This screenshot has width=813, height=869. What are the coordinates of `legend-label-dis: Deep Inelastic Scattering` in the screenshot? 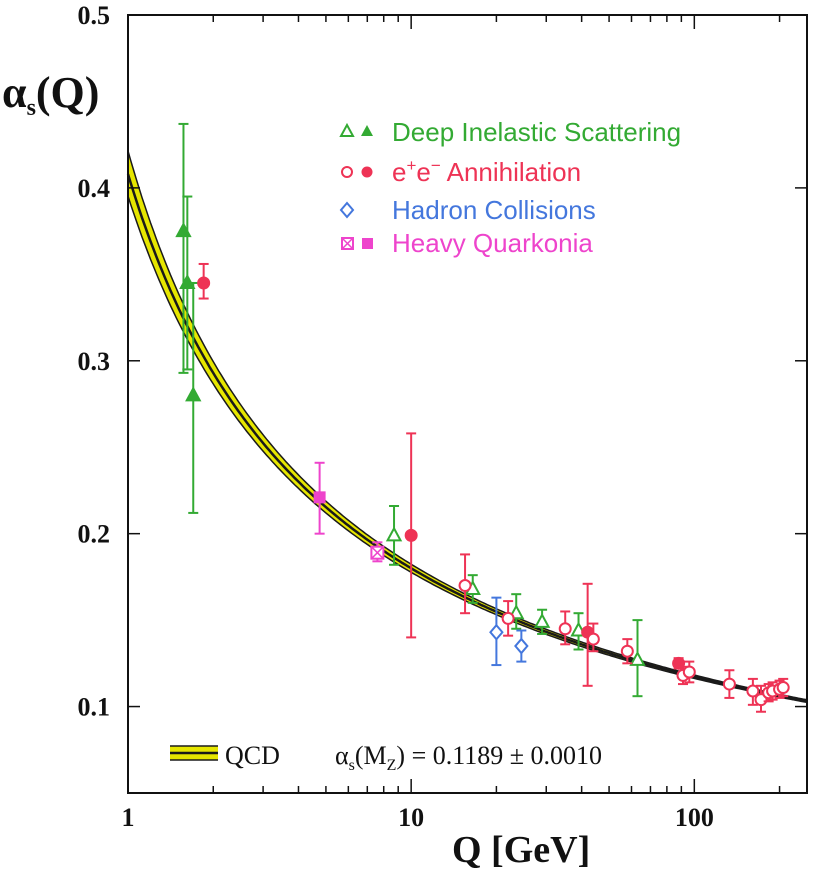 It's located at (536, 132).